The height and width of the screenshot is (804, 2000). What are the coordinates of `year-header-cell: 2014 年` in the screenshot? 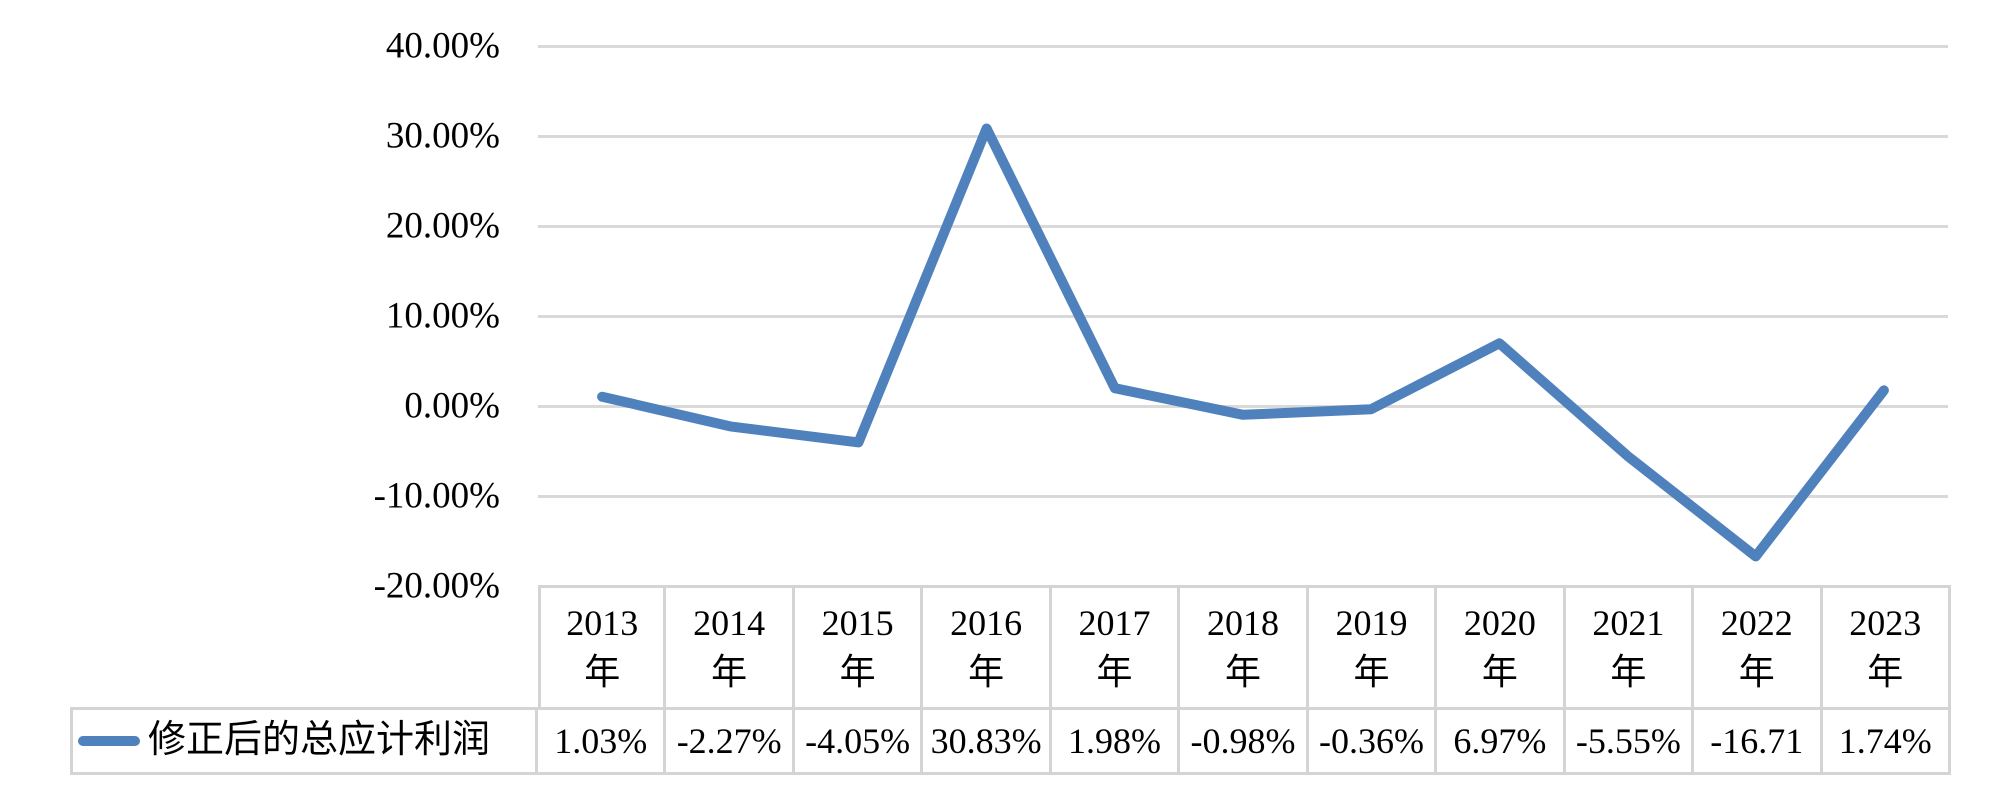 It's located at (730, 646).